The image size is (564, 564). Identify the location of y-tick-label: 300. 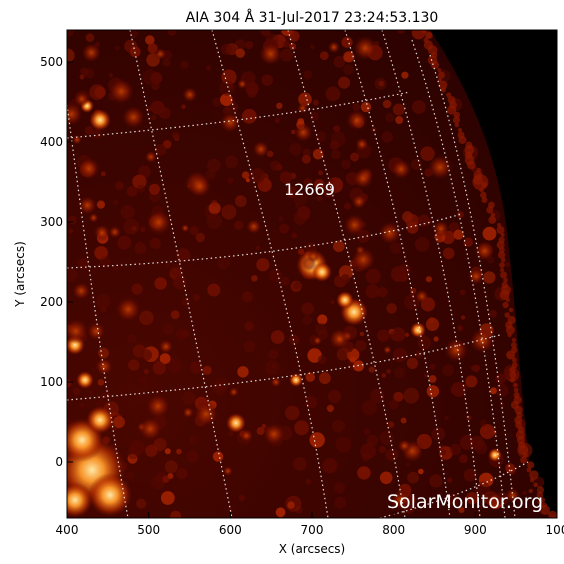
(51, 222).